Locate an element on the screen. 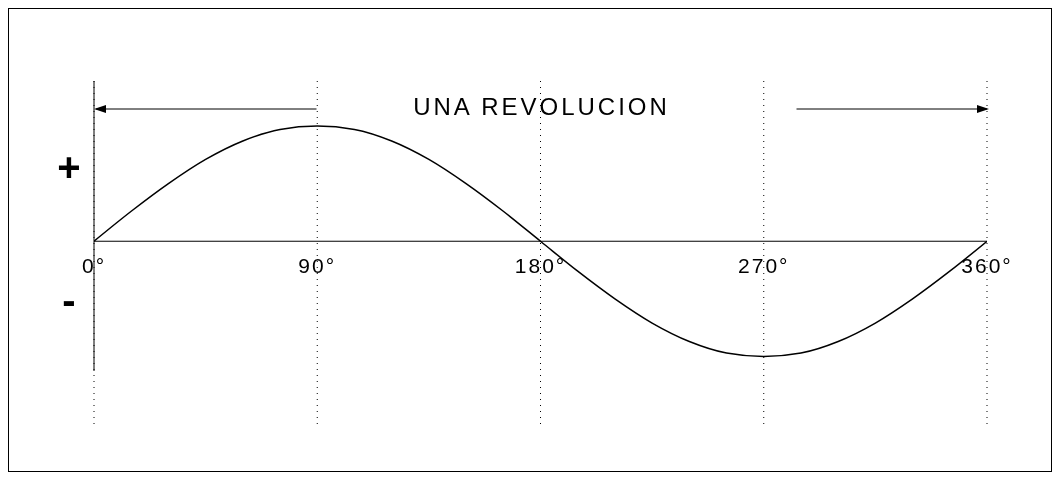 The height and width of the screenshot is (480, 1060). x-tick-label: 180° is located at coordinates (540, 265).